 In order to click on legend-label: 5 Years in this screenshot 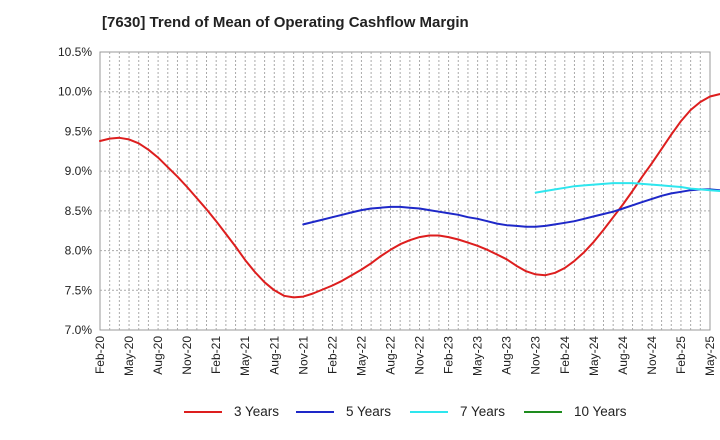, I will do `click(369, 411)`.